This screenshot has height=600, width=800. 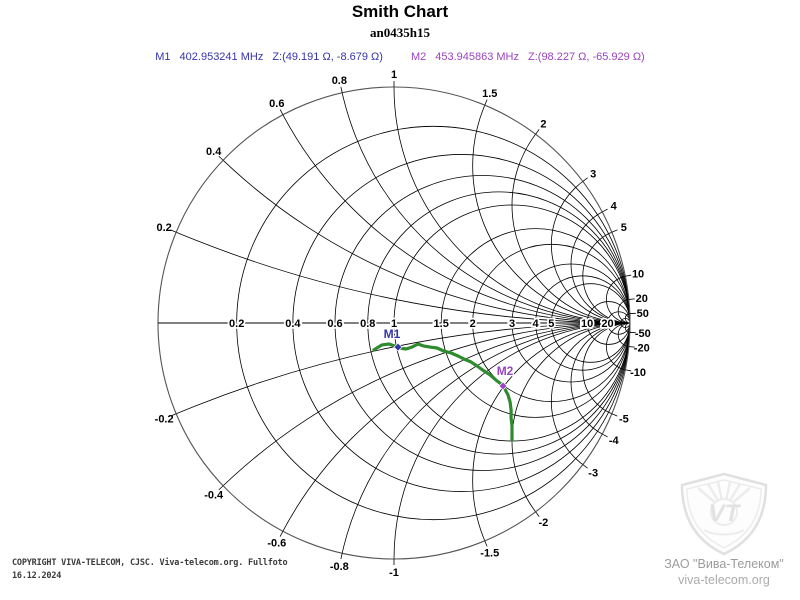 I want to click on grid-label: -1, so click(x=394, y=573).